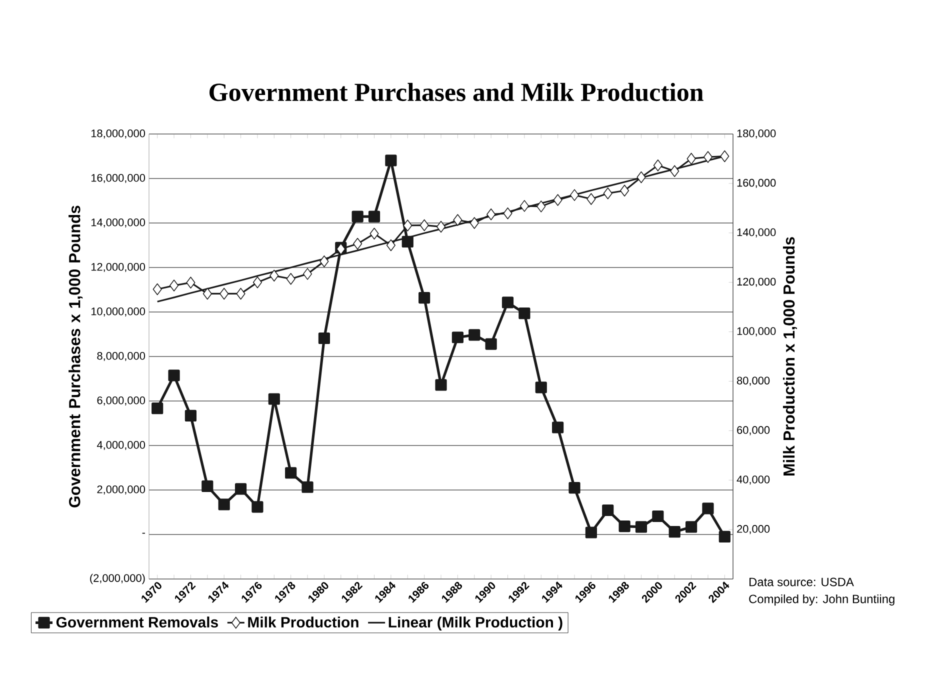 The height and width of the screenshot is (684, 938). Describe the element at coordinates (118, 312) in the screenshot. I see `y-tick-label: 10,000,000` at that location.